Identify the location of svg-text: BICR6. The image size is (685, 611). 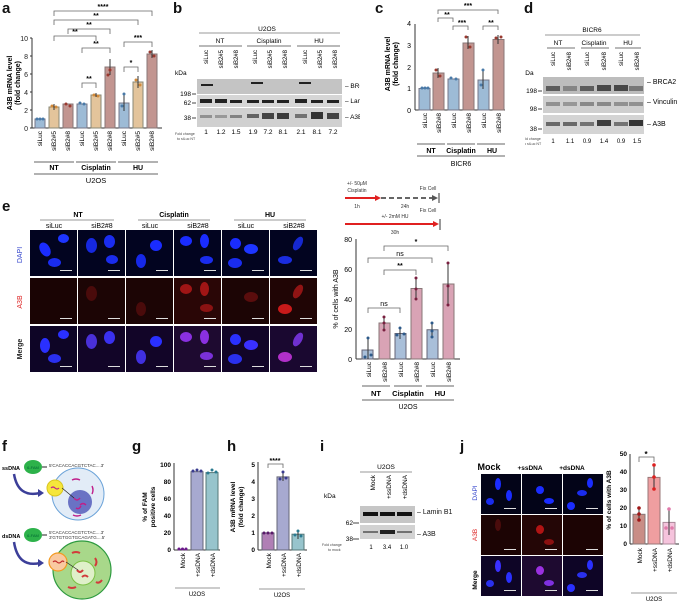
(461, 164).